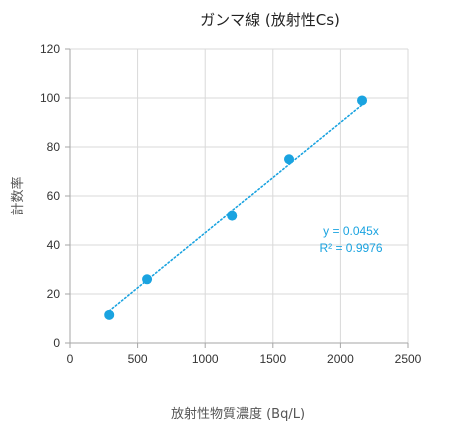 Image resolution: width=450 pixels, height=430 pixels. Describe the element at coordinates (272, 359) in the screenshot. I see `x-tick-label: 1500` at that location.